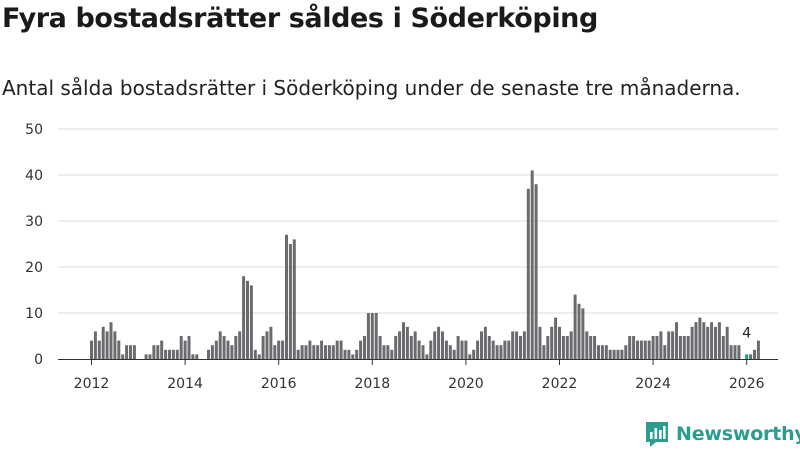 The image size is (800, 450). Describe the element at coordinates (34, 268) in the screenshot. I see `y-tick-label: 20` at that location.